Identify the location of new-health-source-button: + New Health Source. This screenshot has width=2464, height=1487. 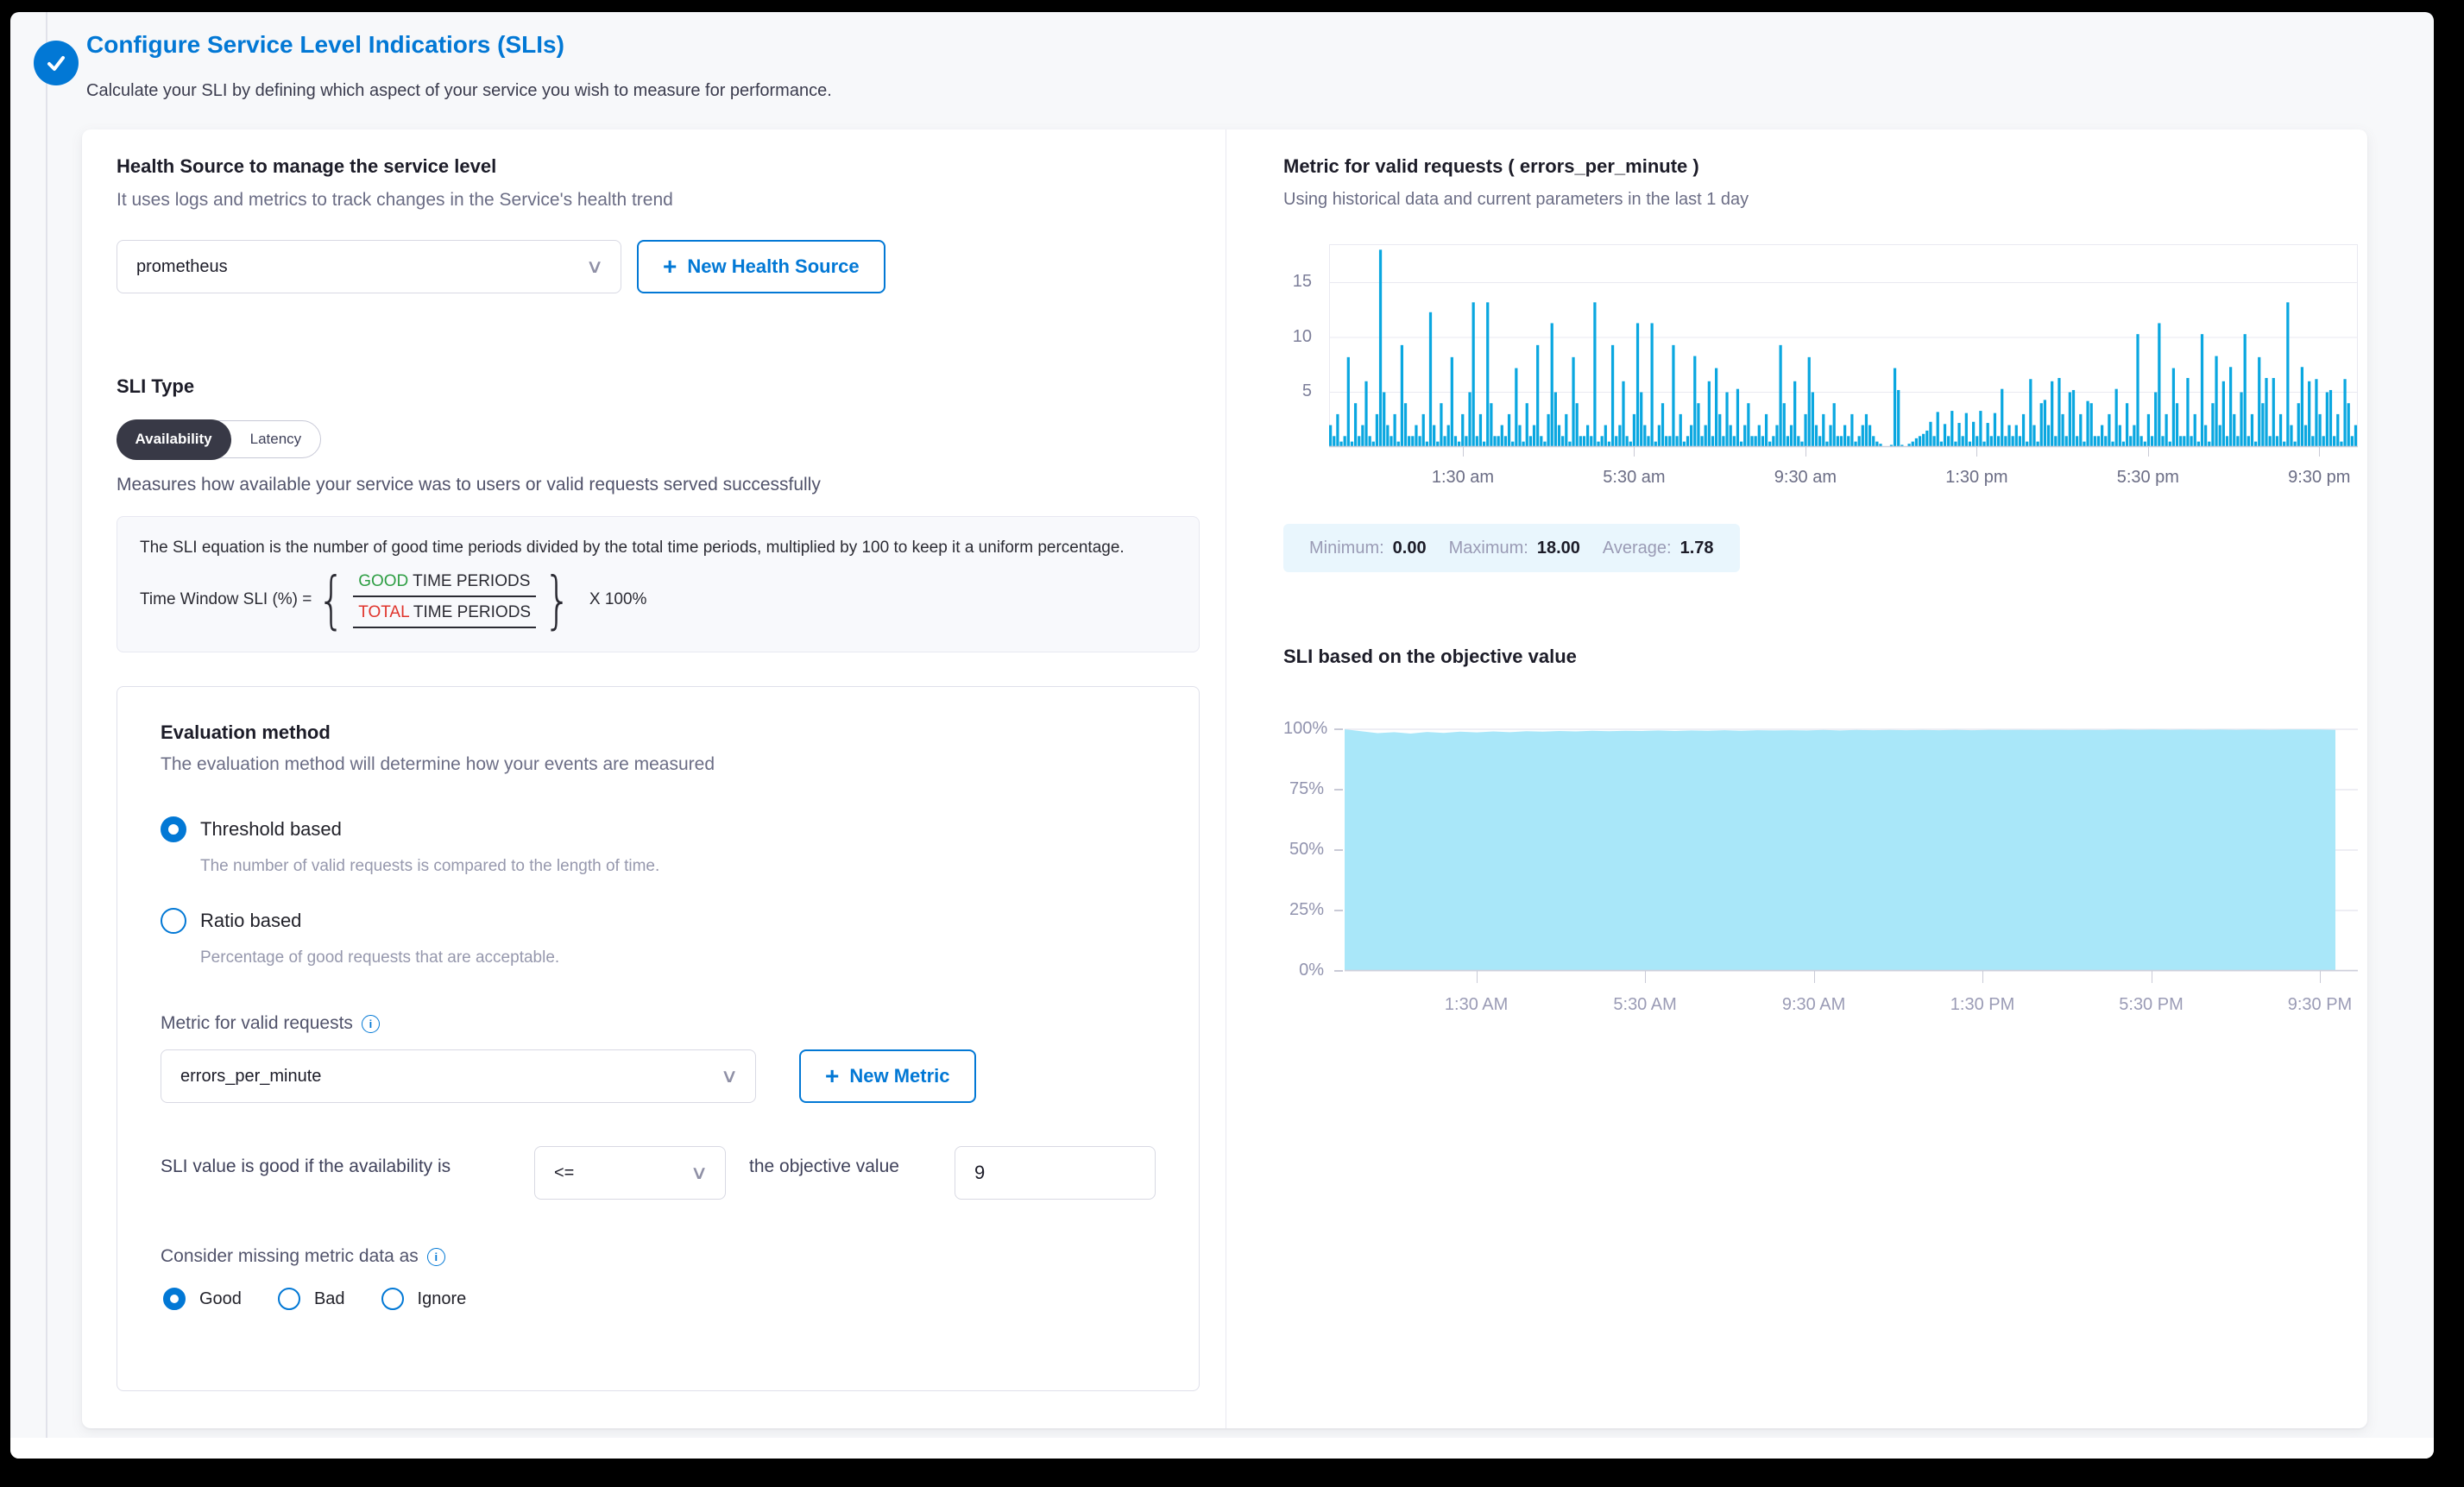
(761, 266).